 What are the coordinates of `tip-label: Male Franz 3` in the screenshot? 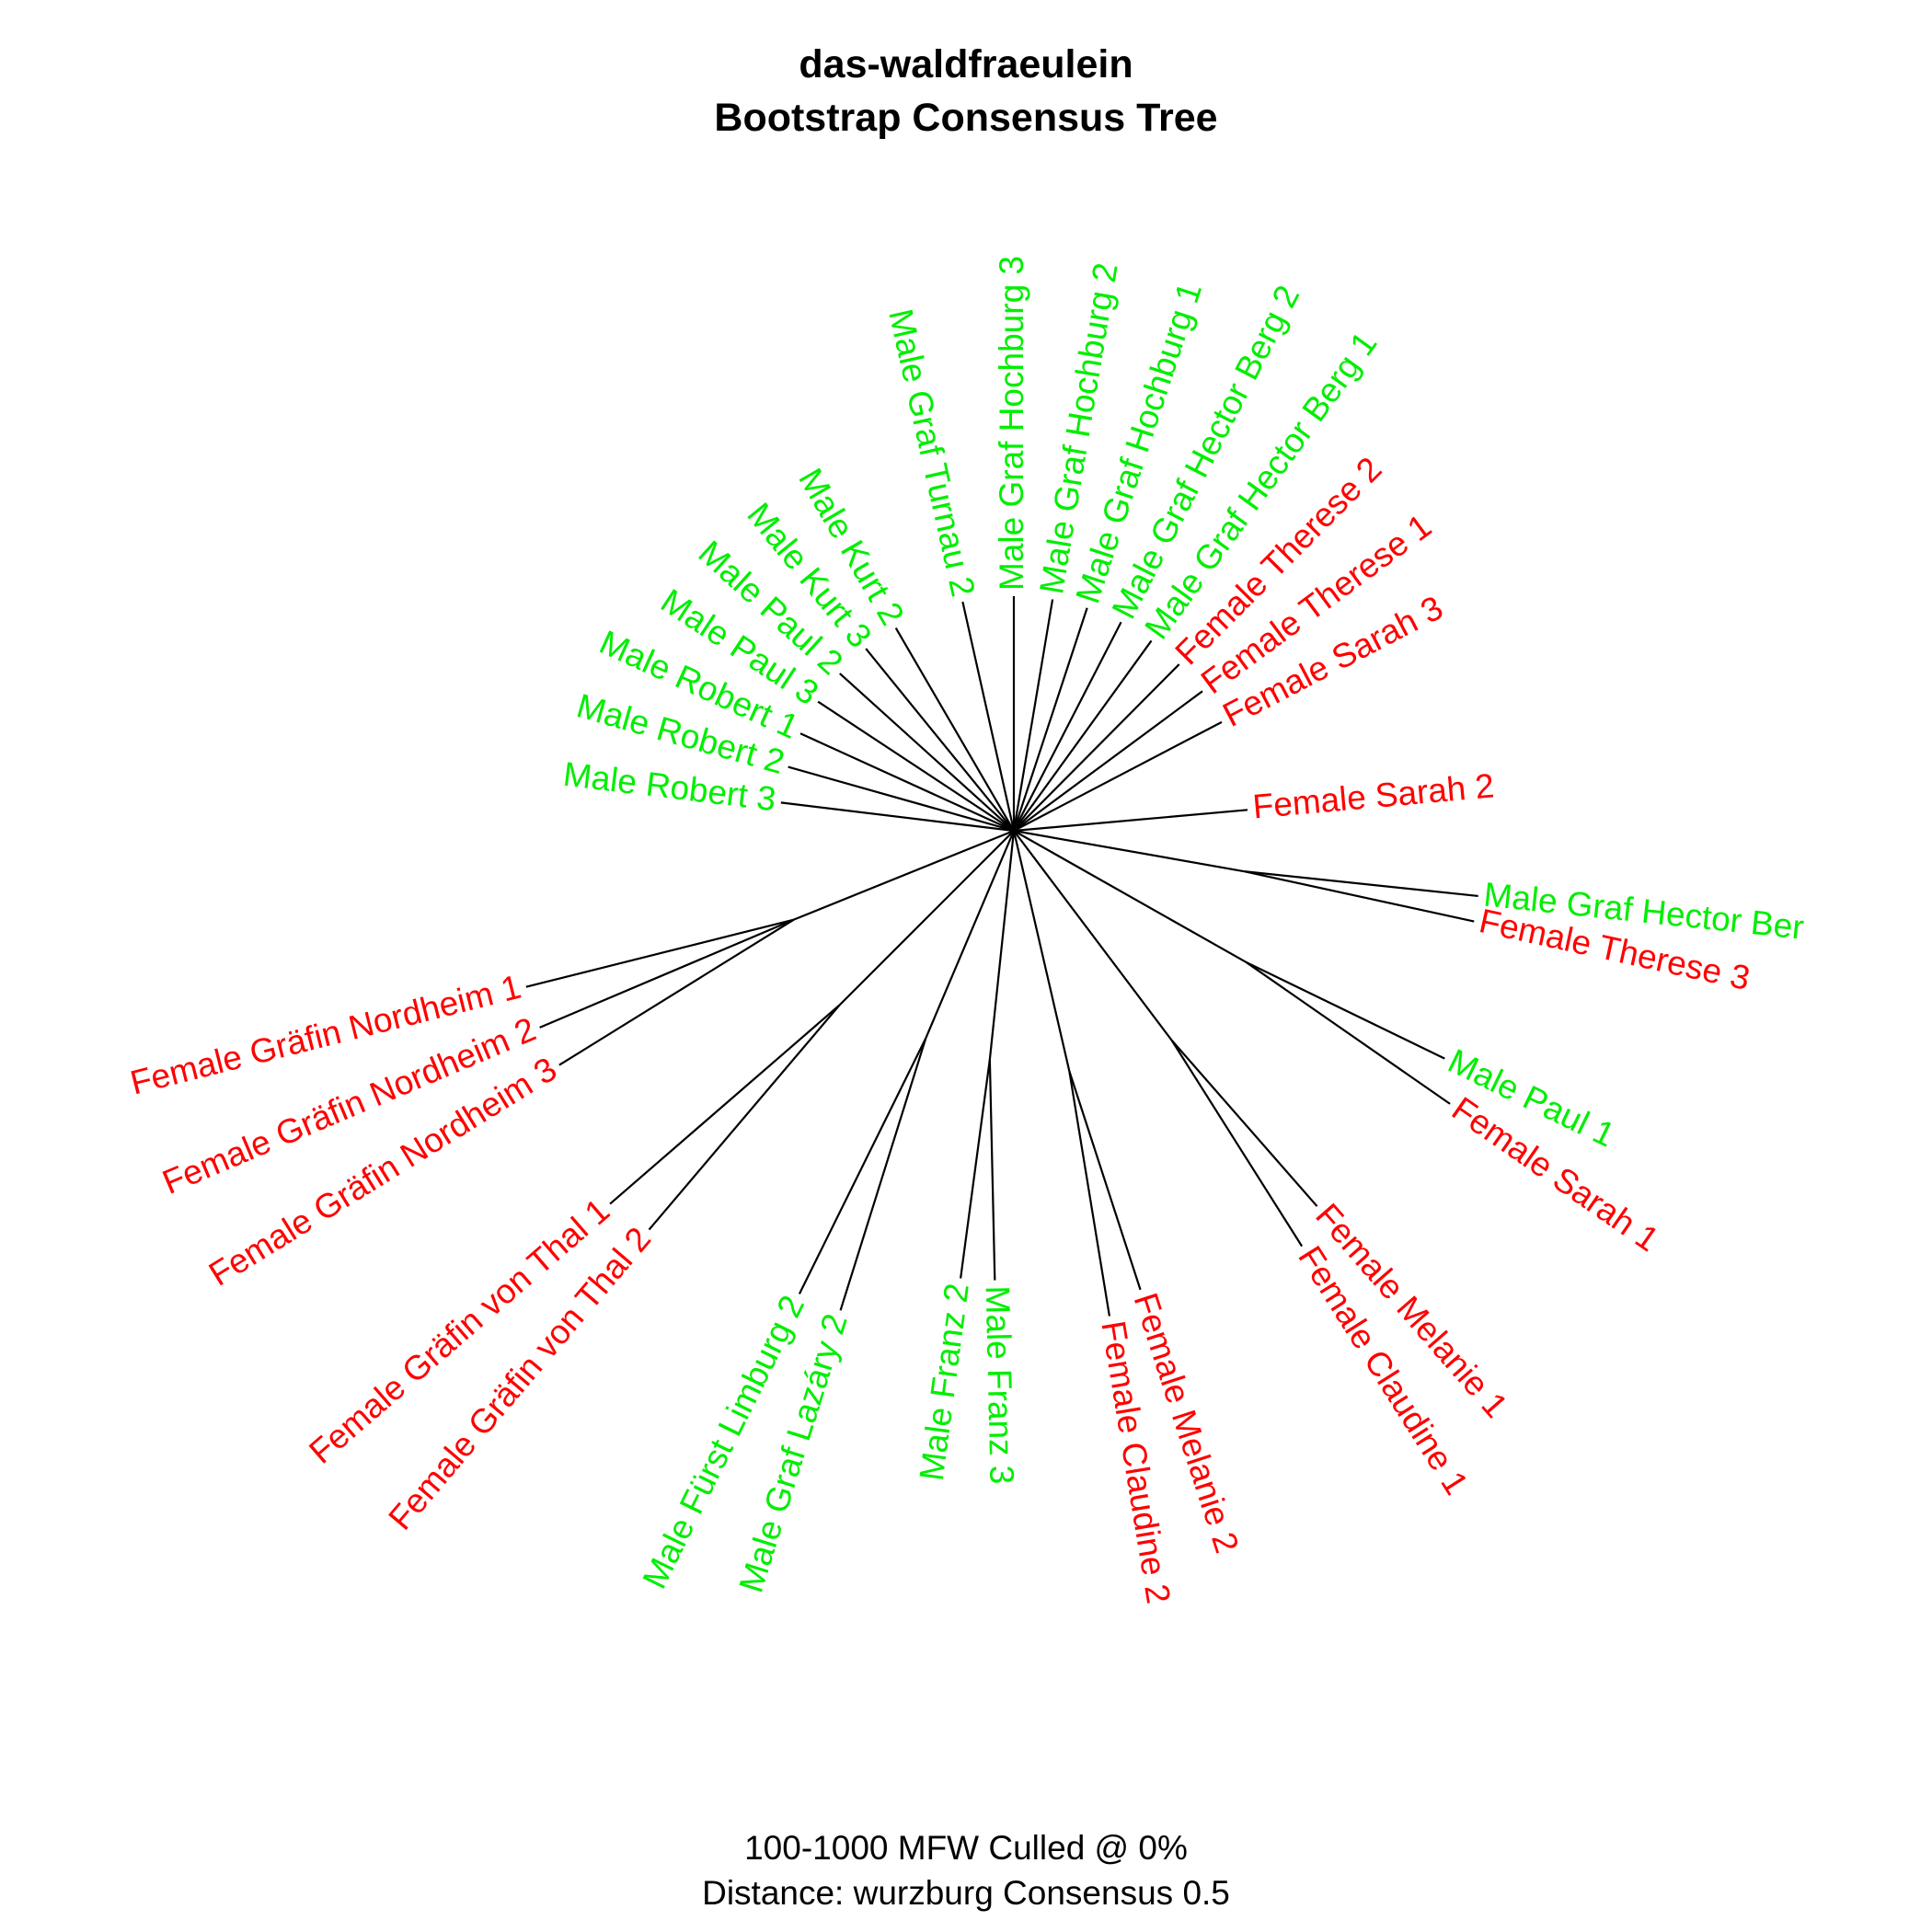 It's located at (1000, 1385).